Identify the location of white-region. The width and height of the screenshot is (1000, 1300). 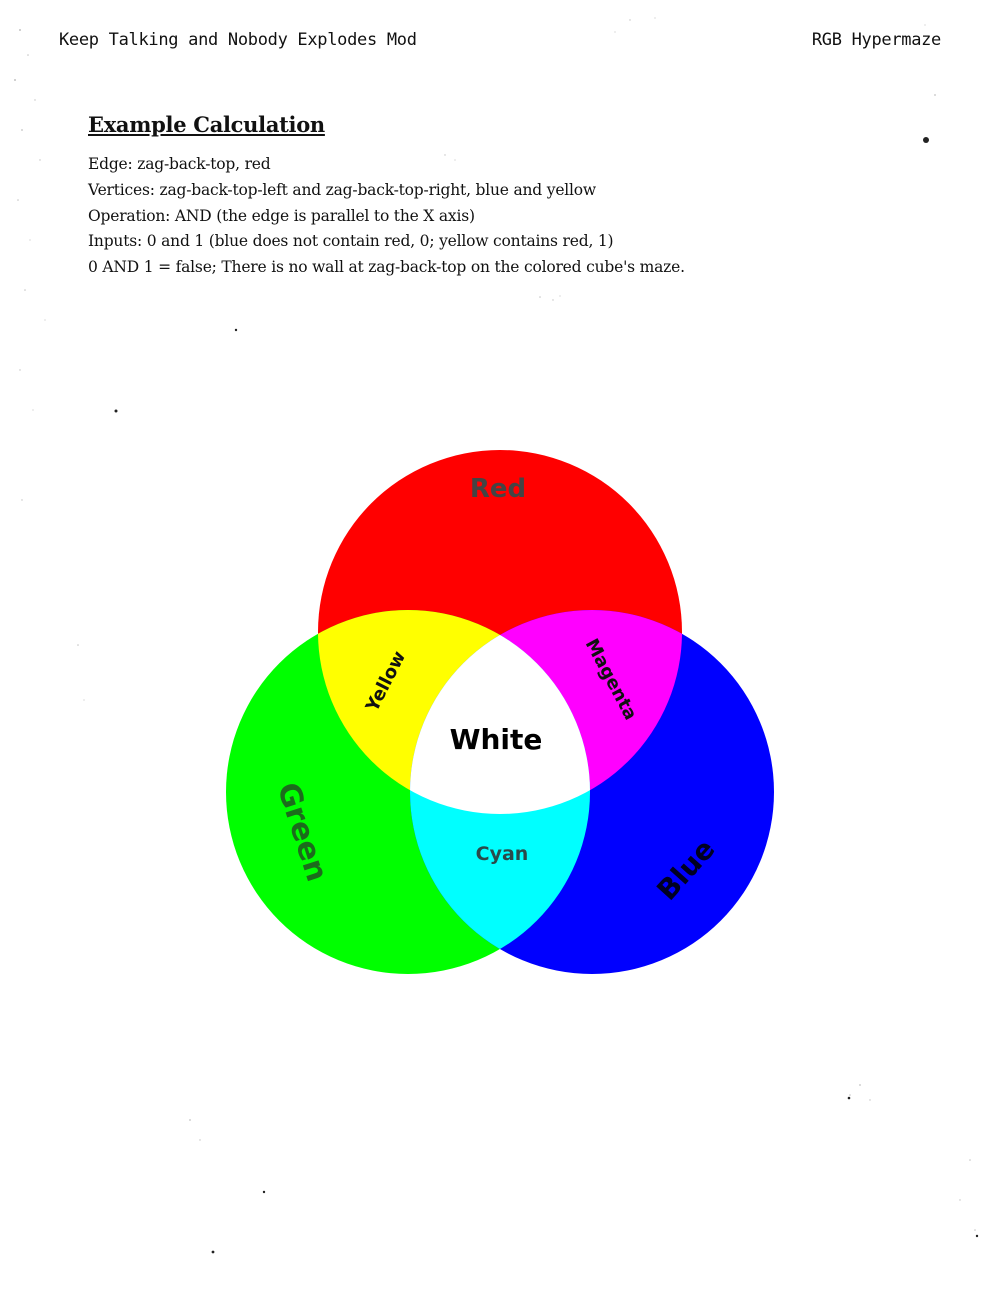
(500, 712).